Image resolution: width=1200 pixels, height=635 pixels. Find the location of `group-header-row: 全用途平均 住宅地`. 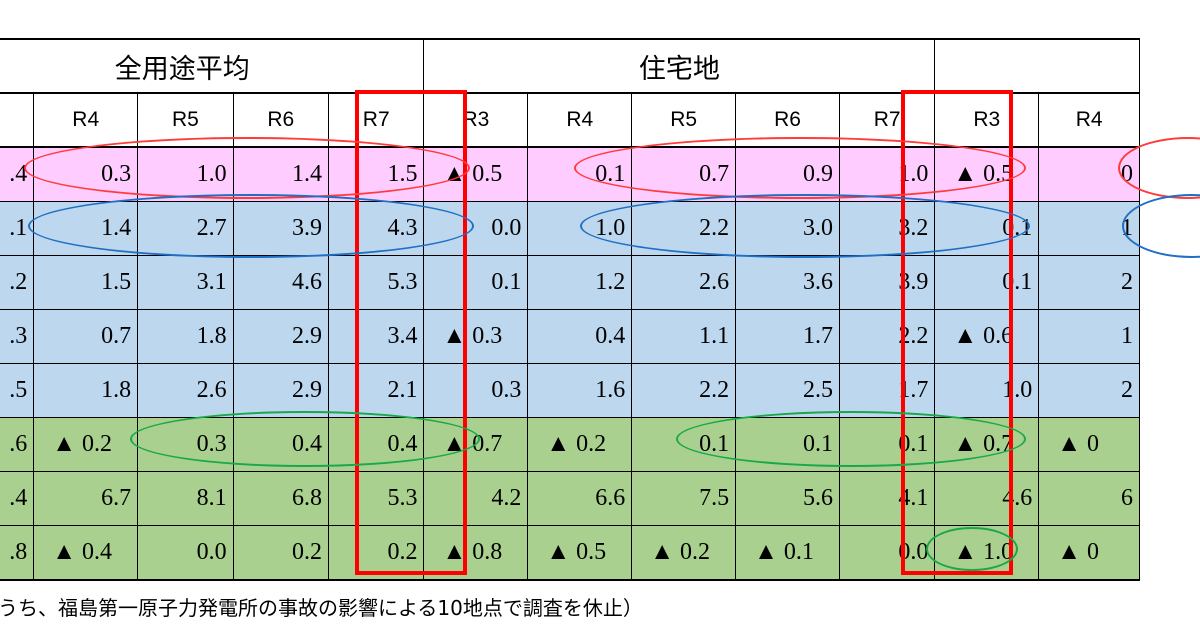

group-header-row: 全用途平均 住宅地 is located at coordinates (570, 66).